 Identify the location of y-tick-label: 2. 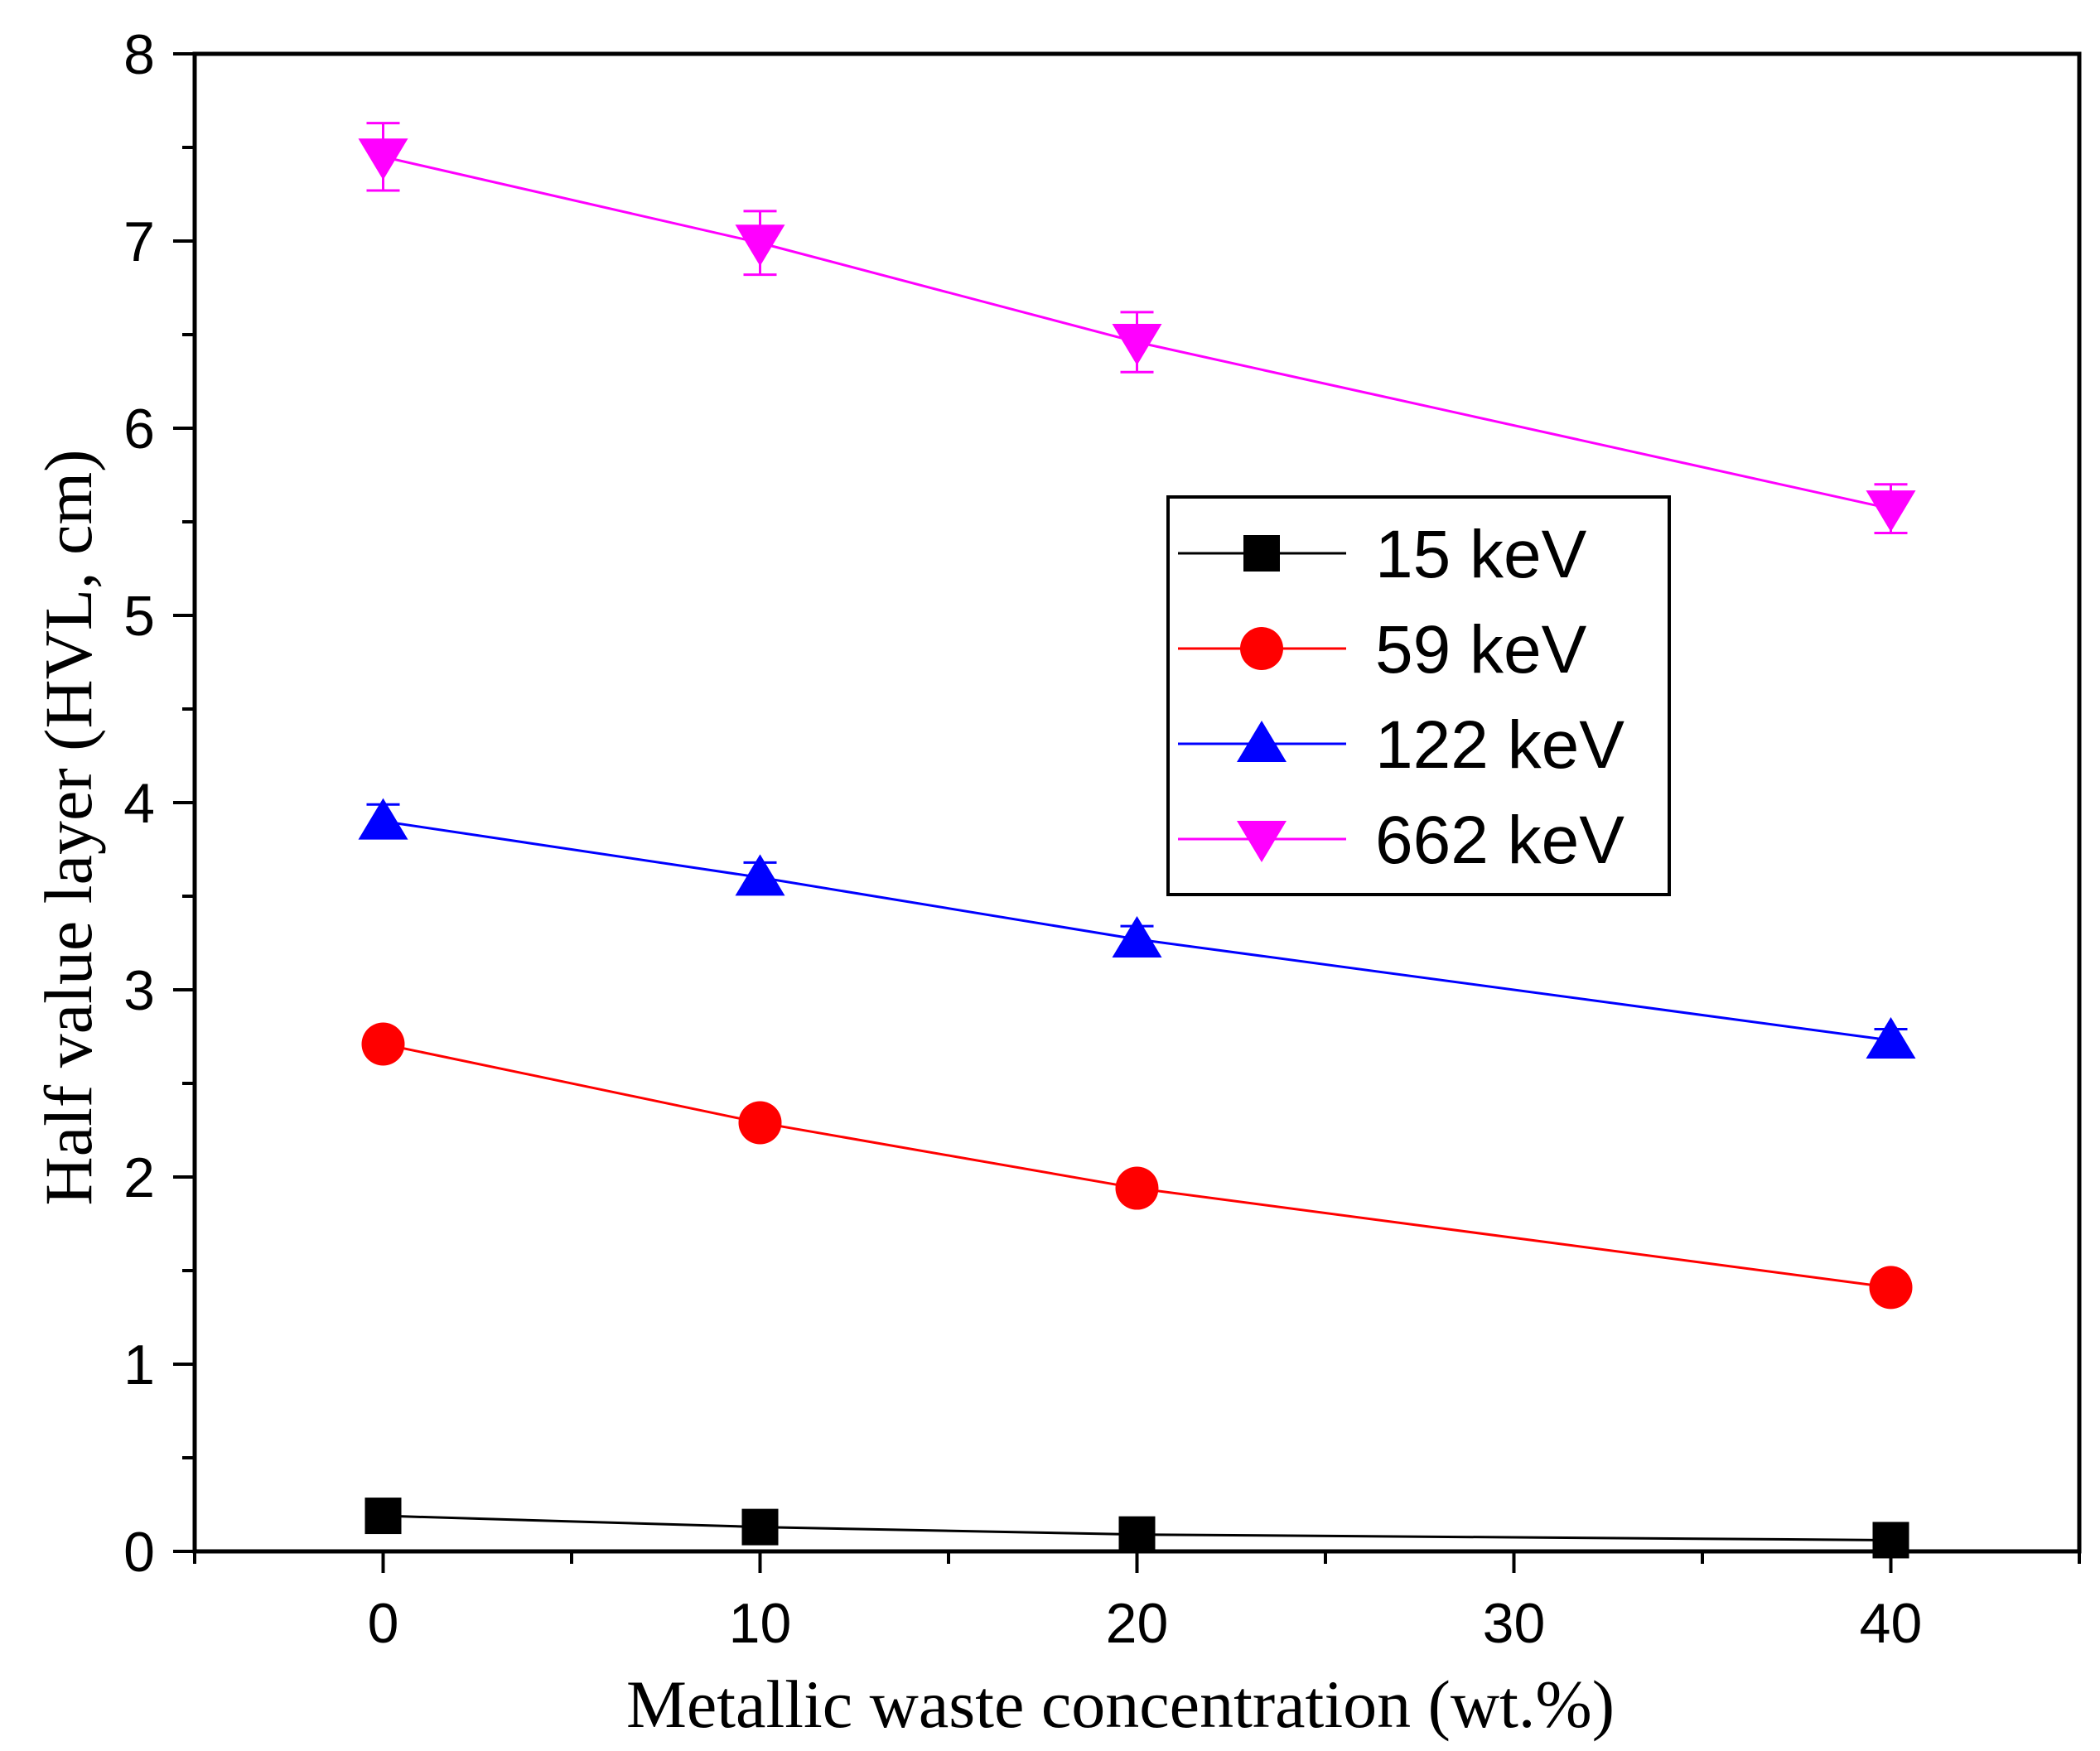
(139, 1177).